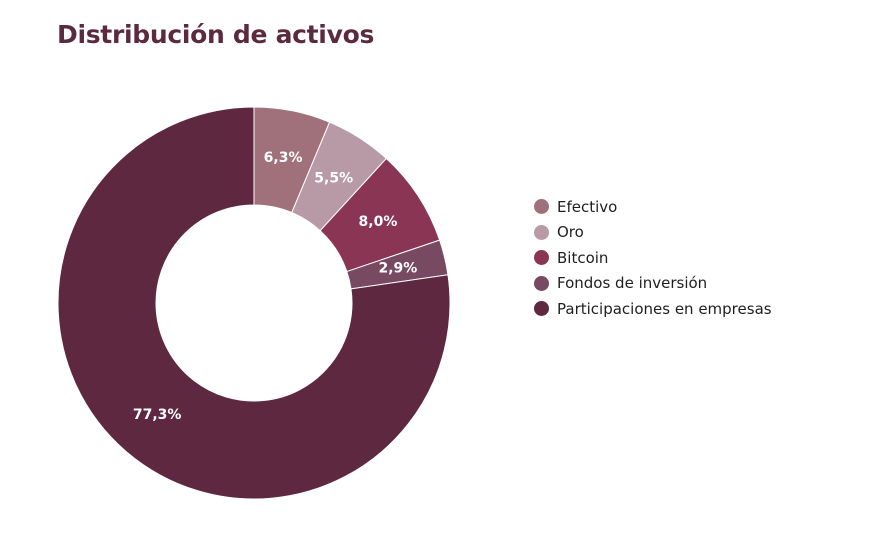 This screenshot has height=539, width=886. I want to click on legend-item-efectivo: Efectivo, so click(653, 207).